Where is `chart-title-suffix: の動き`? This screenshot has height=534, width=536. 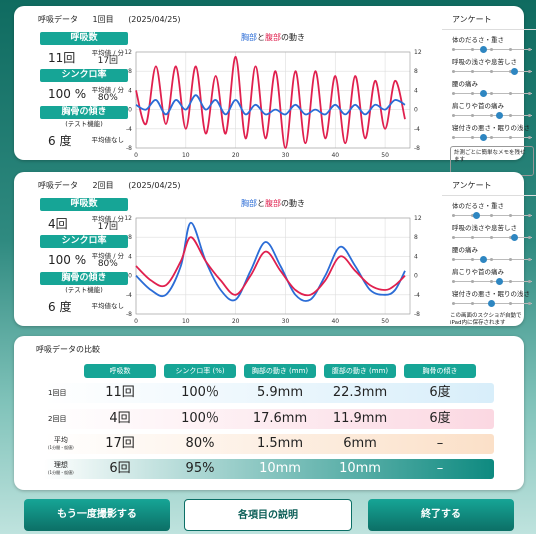 chart-title-suffix: の動き is located at coordinates (293, 203).